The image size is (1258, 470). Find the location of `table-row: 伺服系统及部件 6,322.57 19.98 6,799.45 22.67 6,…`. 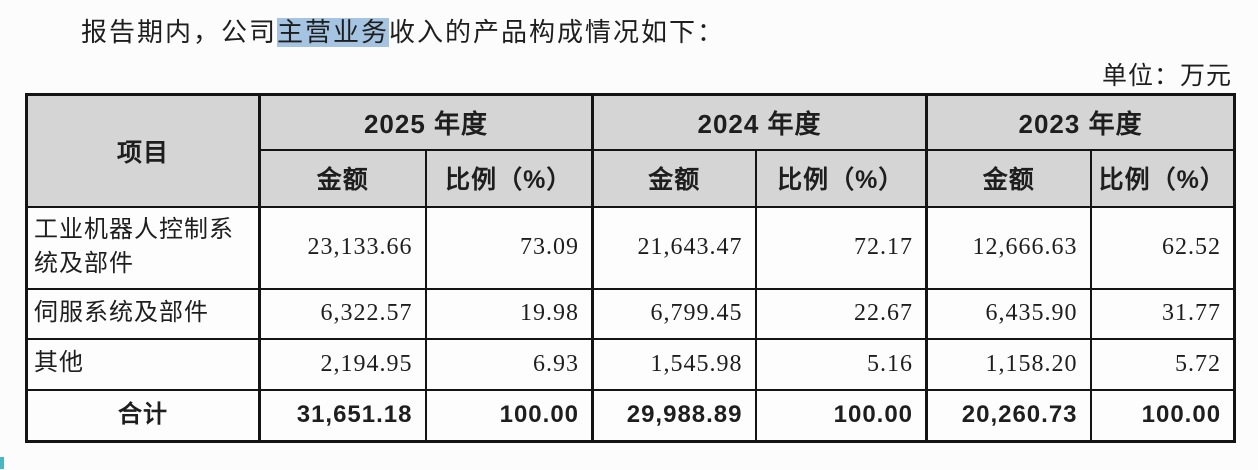

table-row: 伺服系统及部件 6,322.57 19.98 6,799.45 22.67 6,… is located at coordinates (630, 313).